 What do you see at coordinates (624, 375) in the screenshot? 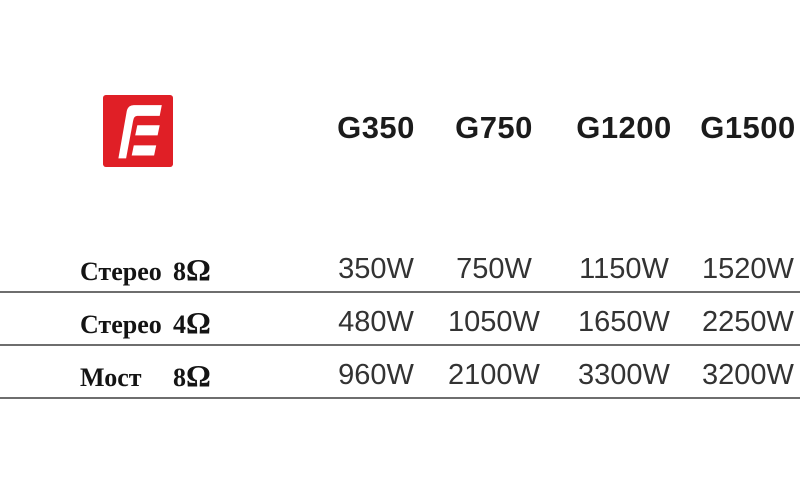
I see `power-value: 3300W` at bounding box center [624, 375].